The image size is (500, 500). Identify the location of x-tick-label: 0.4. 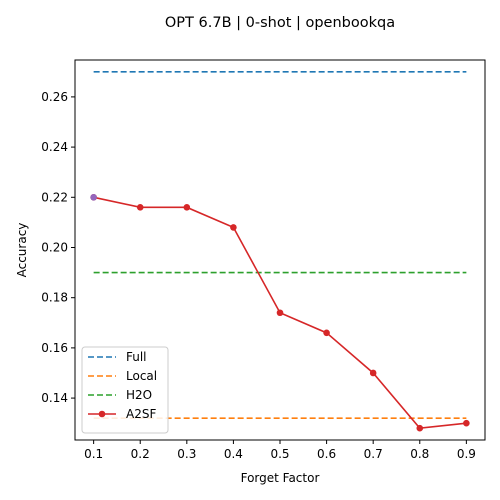
(233, 454).